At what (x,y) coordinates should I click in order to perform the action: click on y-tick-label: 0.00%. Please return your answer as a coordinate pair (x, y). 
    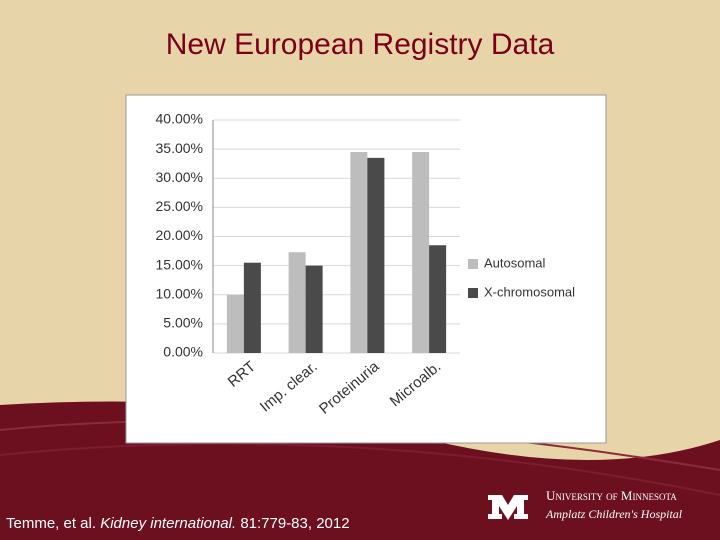
    Looking at the image, I should click on (183, 352).